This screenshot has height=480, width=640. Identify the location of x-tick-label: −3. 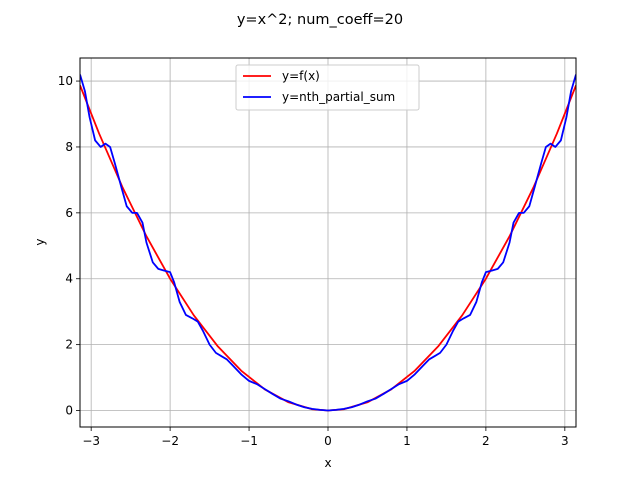
(91, 441).